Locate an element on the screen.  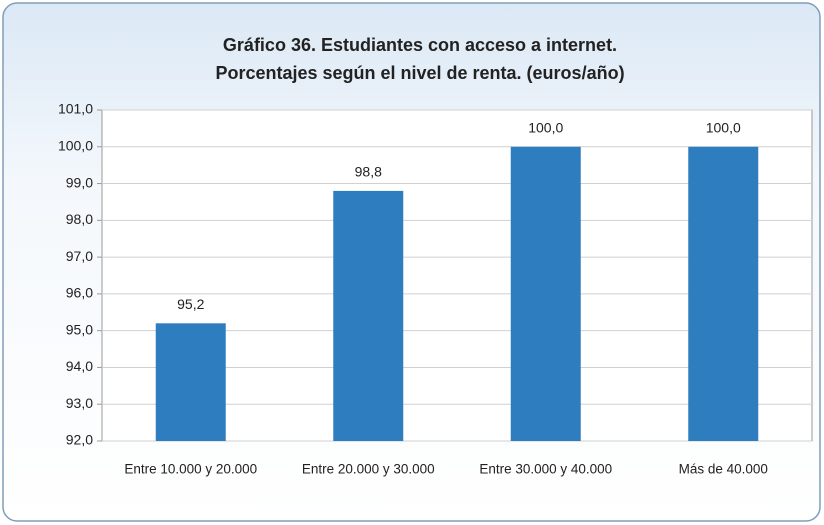
data-label: 98,8 is located at coordinates (368, 172).